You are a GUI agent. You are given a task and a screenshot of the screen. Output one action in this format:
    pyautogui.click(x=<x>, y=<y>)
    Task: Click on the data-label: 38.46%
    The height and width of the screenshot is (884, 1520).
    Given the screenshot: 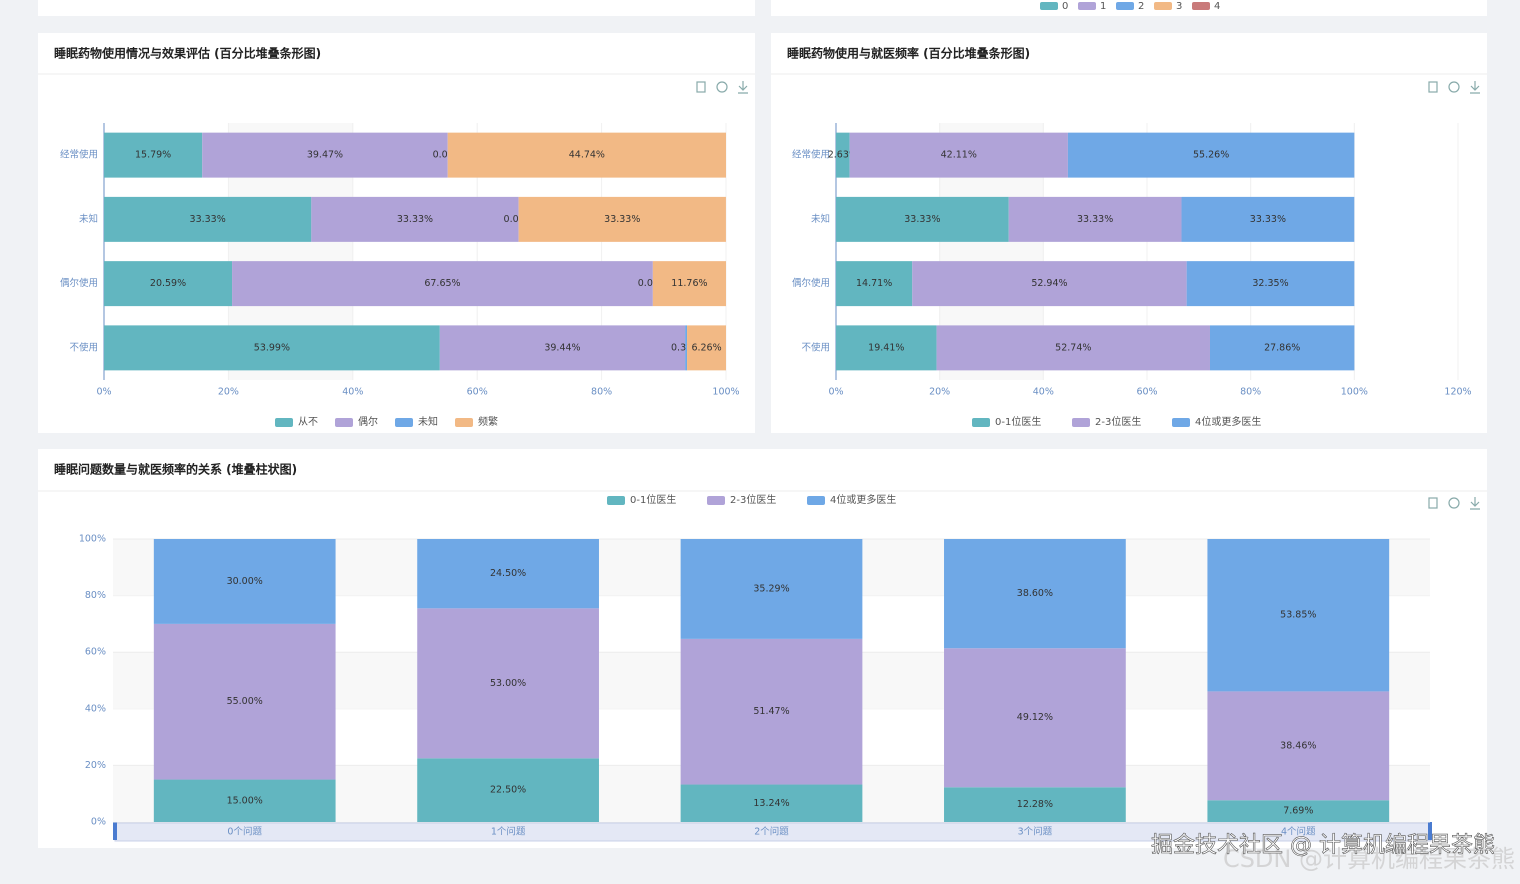 What is the action you would take?
    pyautogui.click(x=1298, y=745)
    